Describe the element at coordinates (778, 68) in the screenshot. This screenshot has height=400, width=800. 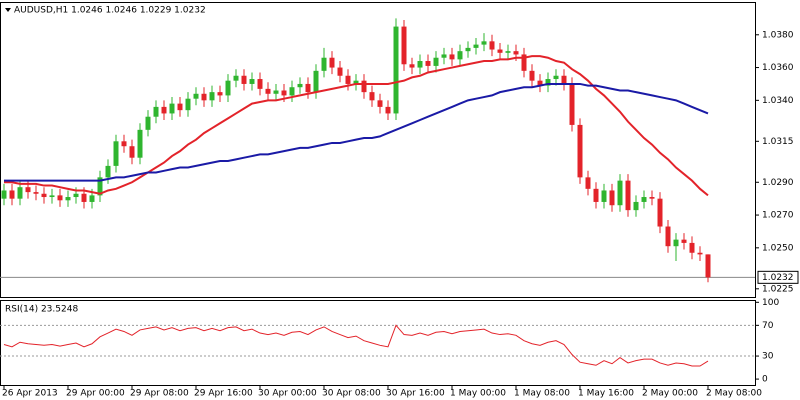
I see `y-tick-label: 1.0360` at that location.